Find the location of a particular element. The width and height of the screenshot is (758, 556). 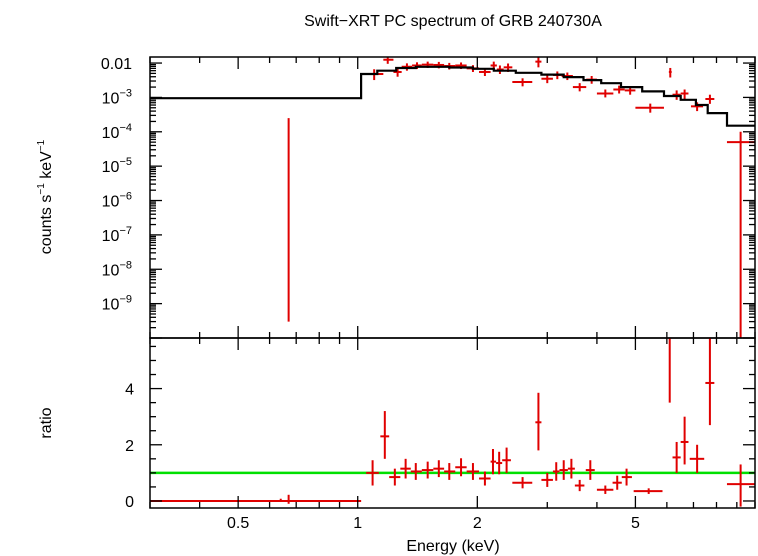

ratio-y-axis-label: ratio is located at coordinates (46, 422).